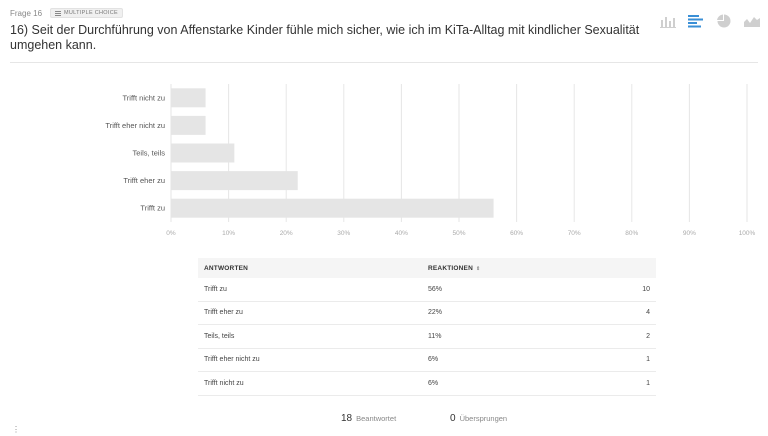 Image resolution: width=768 pixels, height=436 pixels. What do you see at coordinates (223, 313) in the screenshot?
I see `answer-cell: Trifft eher zu` at bounding box center [223, 313].